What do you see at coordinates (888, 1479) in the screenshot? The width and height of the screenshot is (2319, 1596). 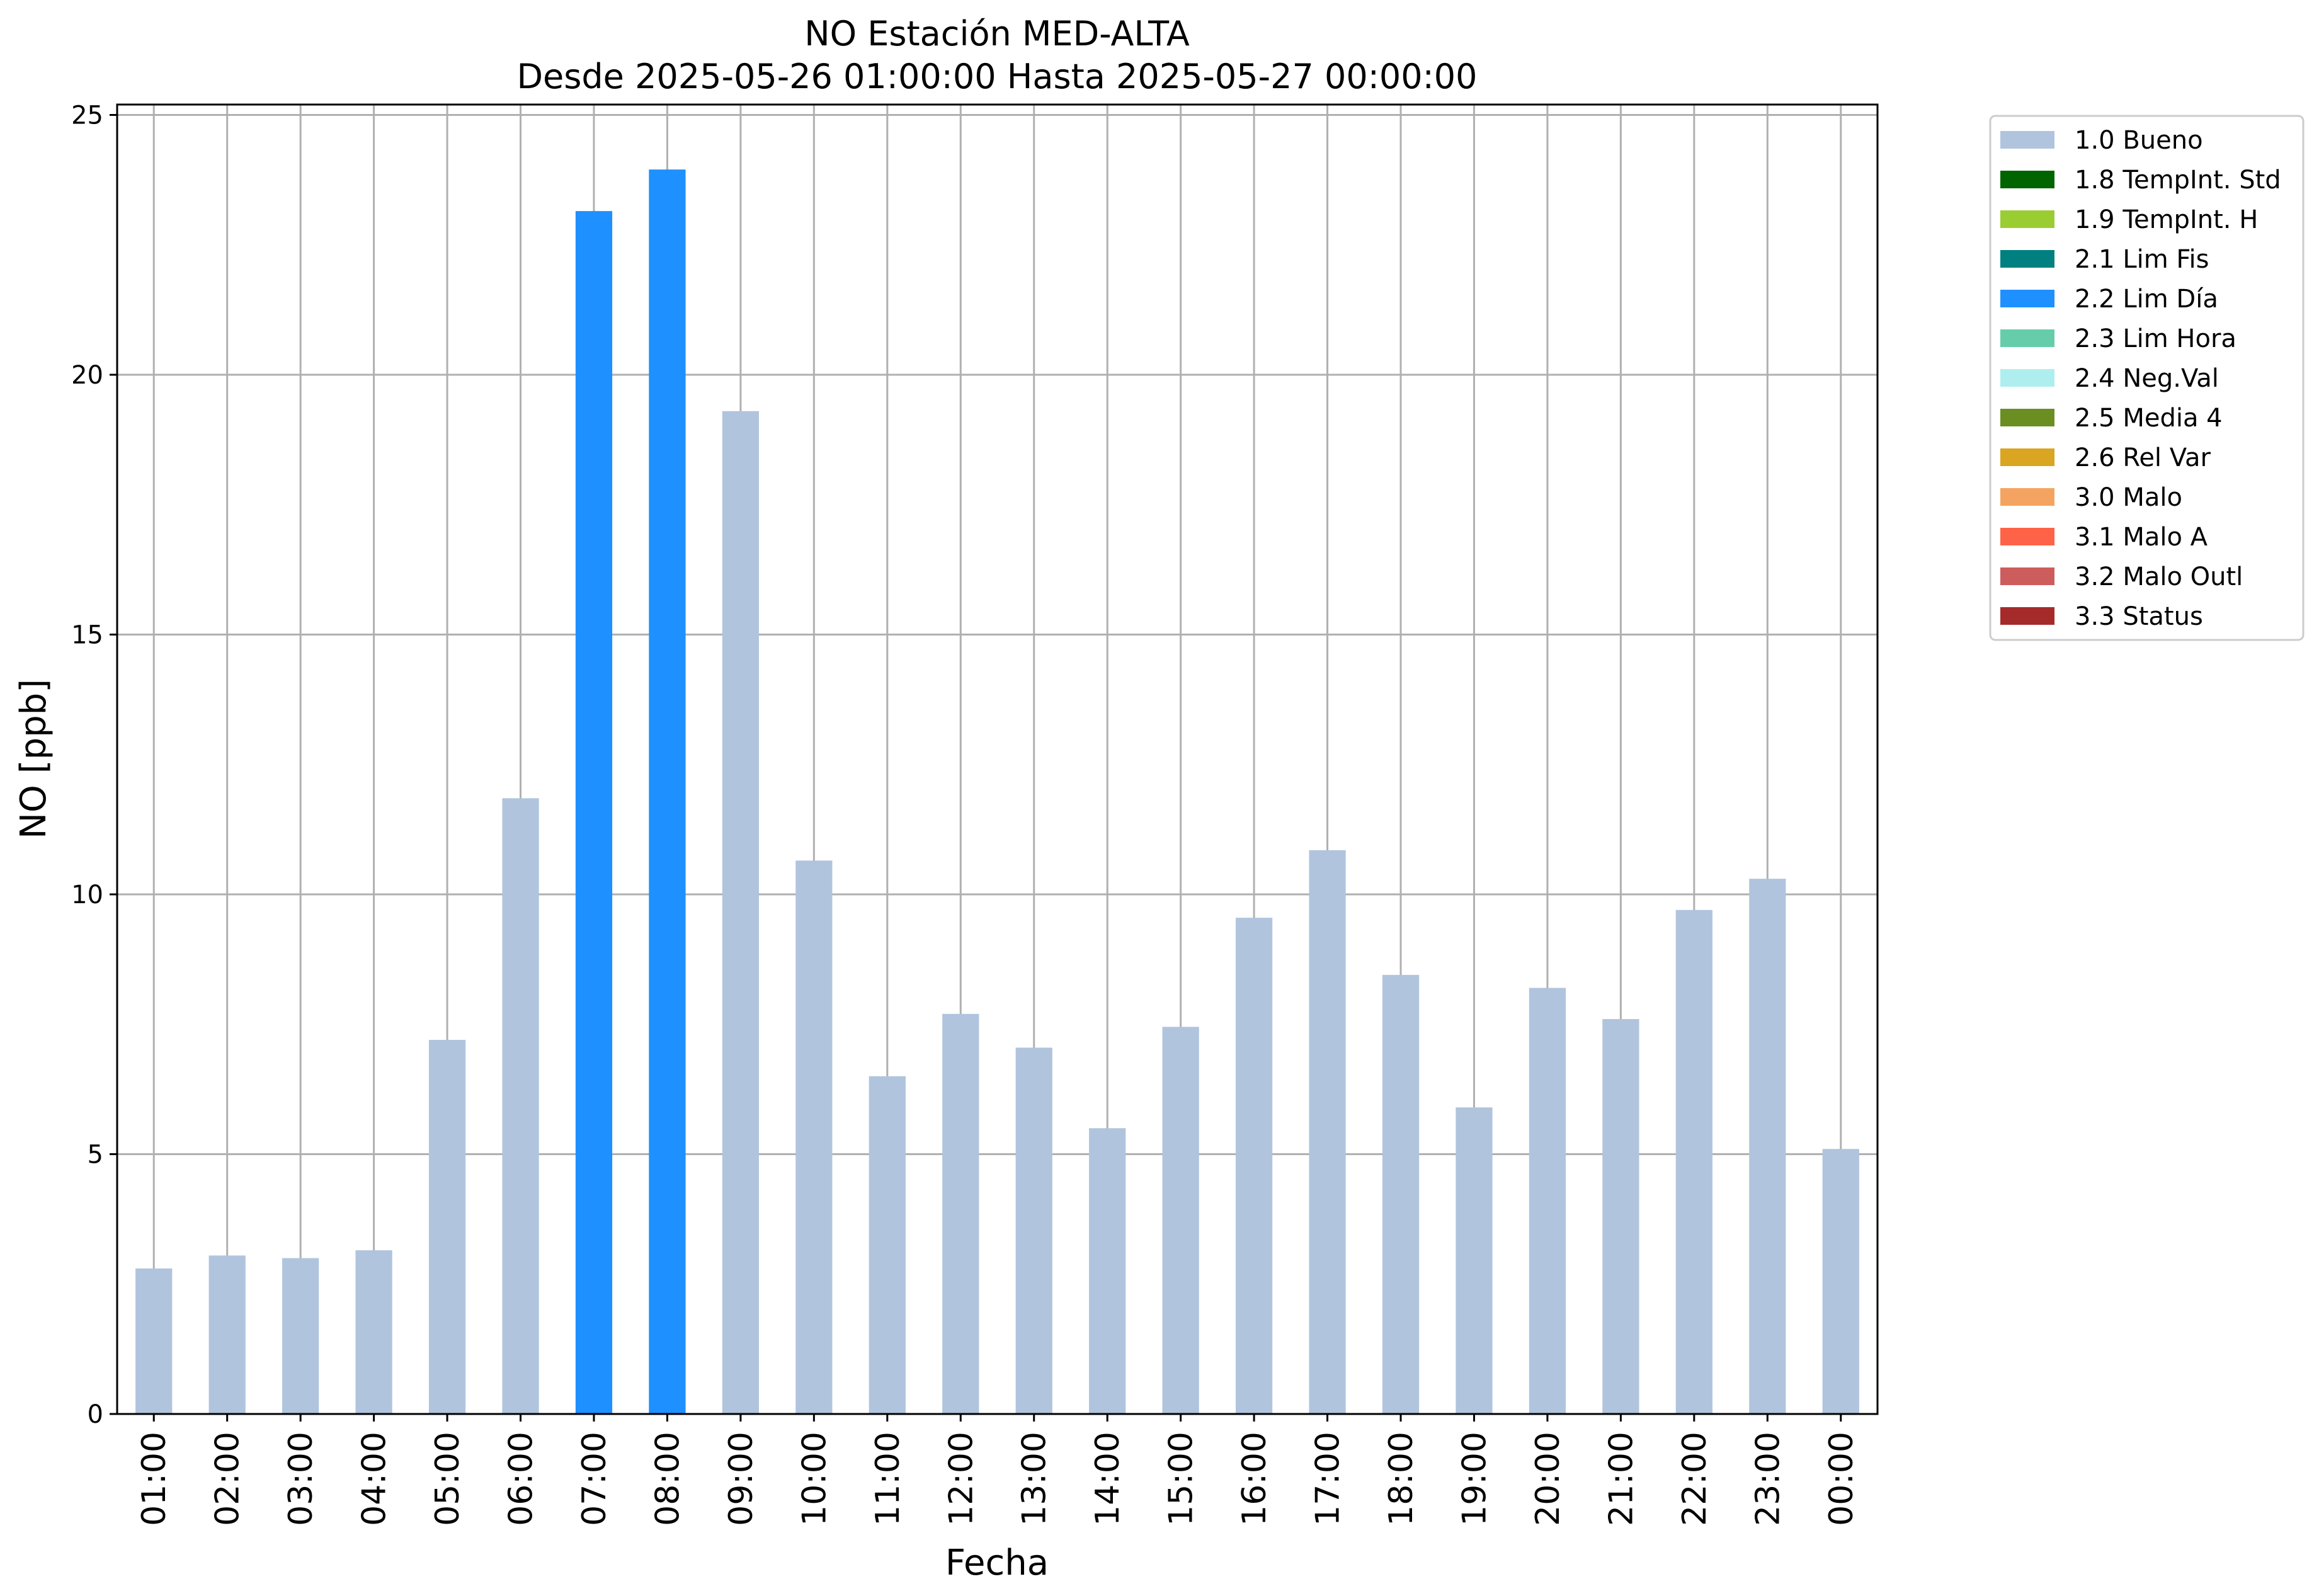 I see `x-tick-label: 11:00` at bounding box center [888, 1479].